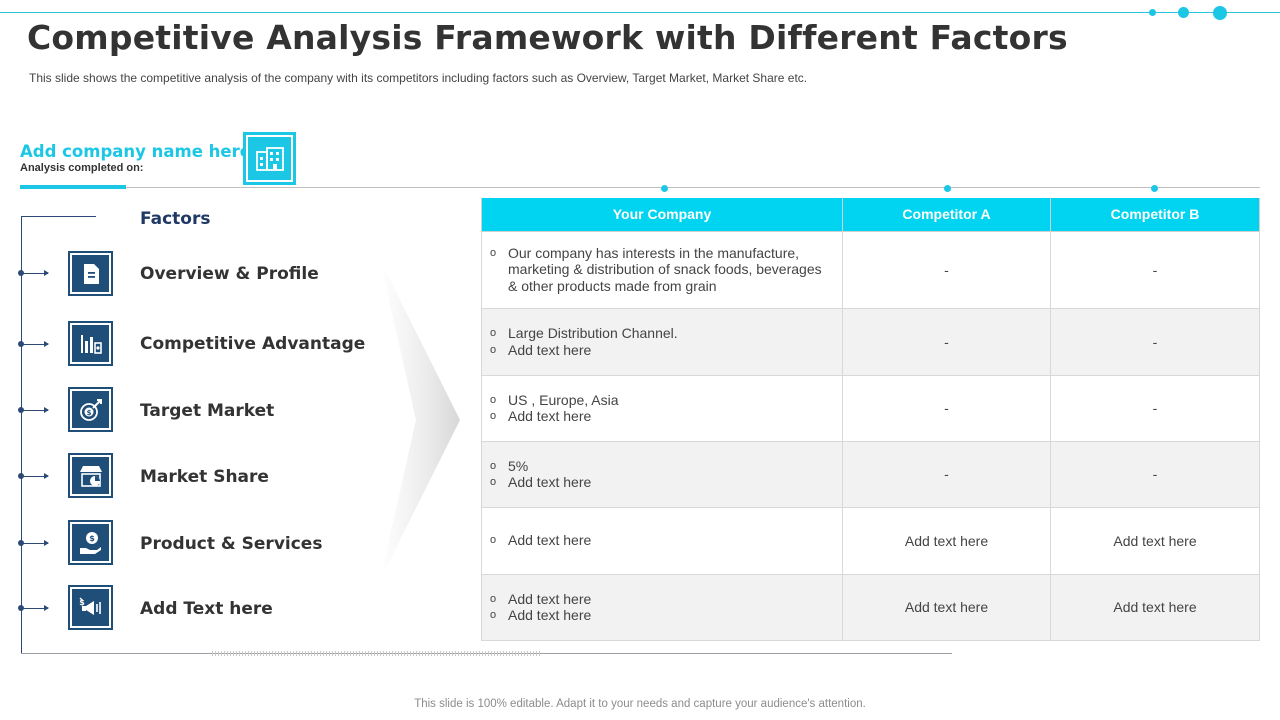 This screenshot has width=1280, height=720. What do you see at coordinates (90, 475) in the screenshot?
I see `store-pie-icon` at bounding box center [90, 475].